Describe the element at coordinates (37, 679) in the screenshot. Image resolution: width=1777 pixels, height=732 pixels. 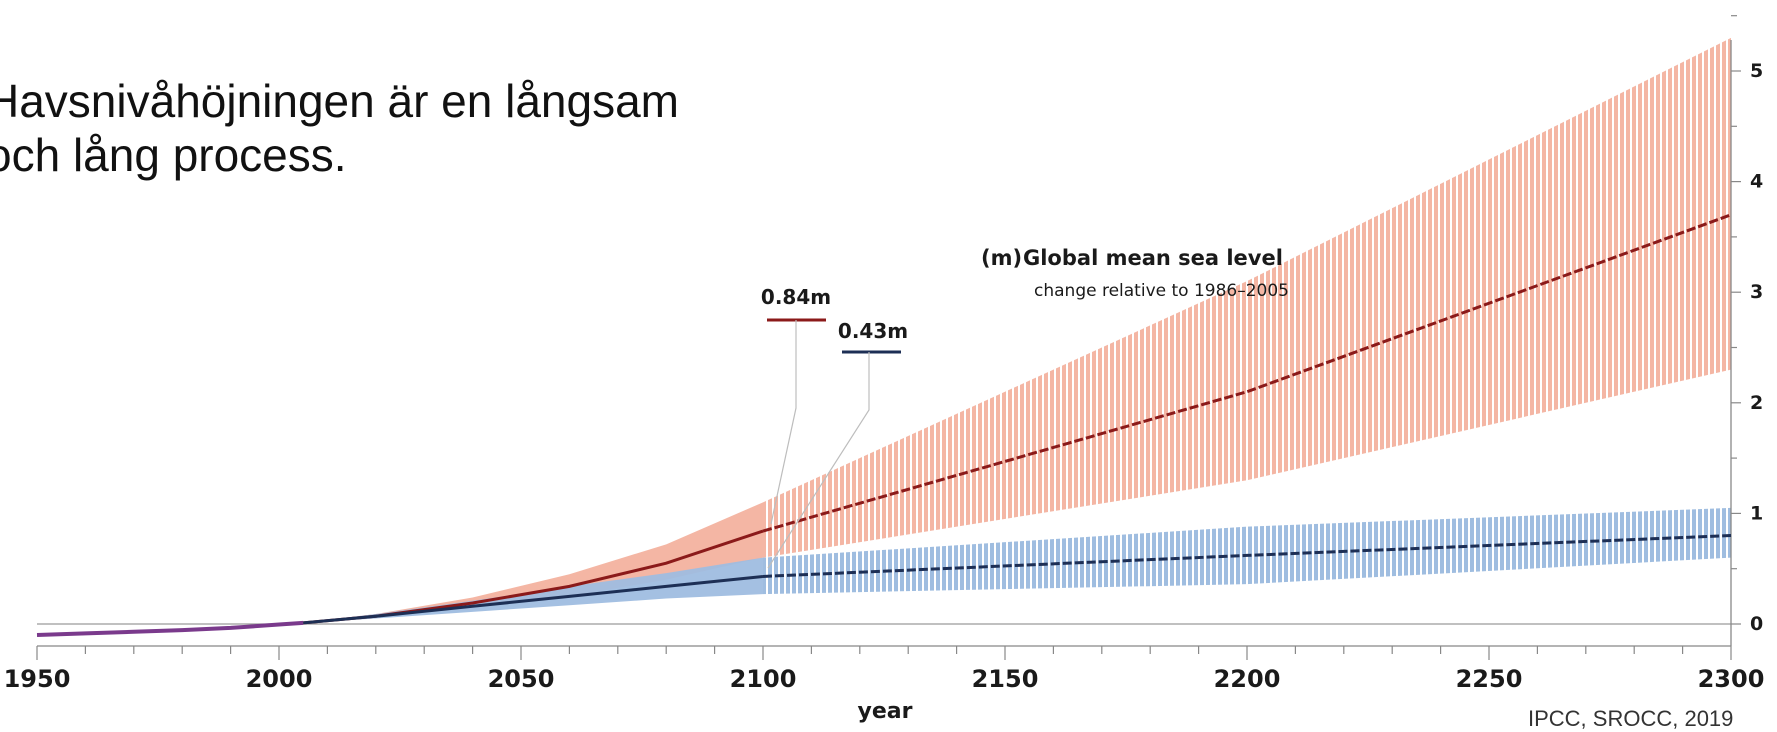
I see `x-tick-label: 1950` at that location.